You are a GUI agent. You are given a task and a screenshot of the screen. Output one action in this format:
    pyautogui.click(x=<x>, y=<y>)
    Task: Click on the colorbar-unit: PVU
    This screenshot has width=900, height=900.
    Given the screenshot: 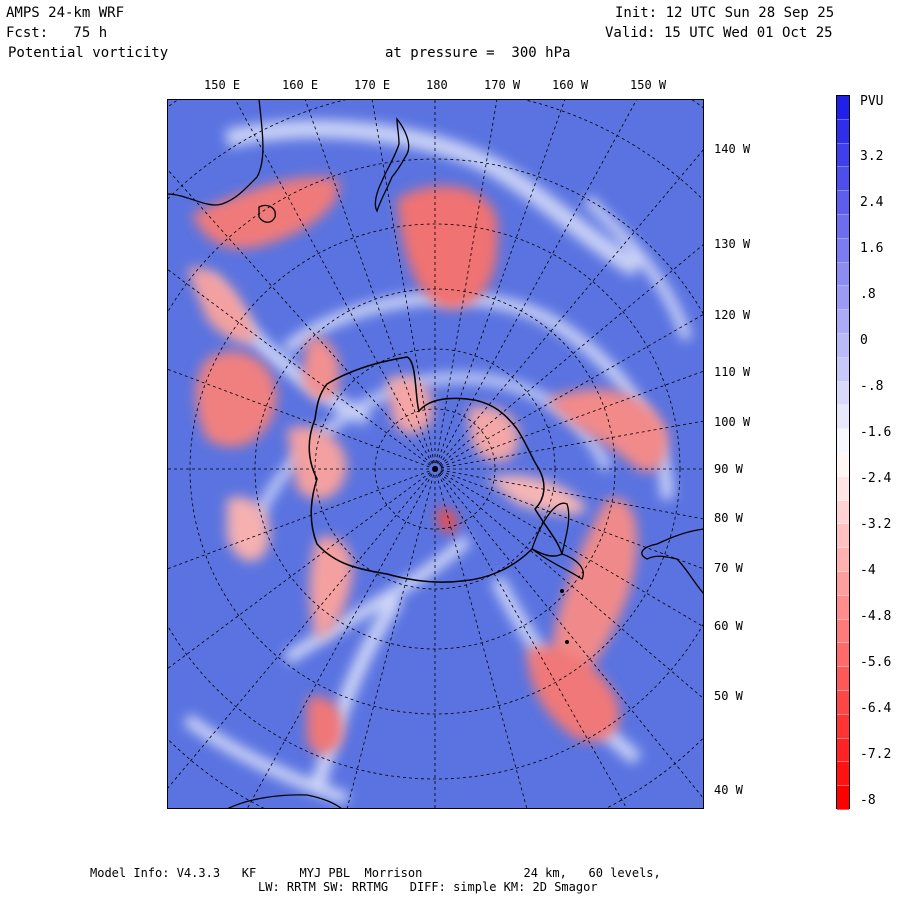 What is the action you would take?
    pyautogui.click(x=872, y=101)
    